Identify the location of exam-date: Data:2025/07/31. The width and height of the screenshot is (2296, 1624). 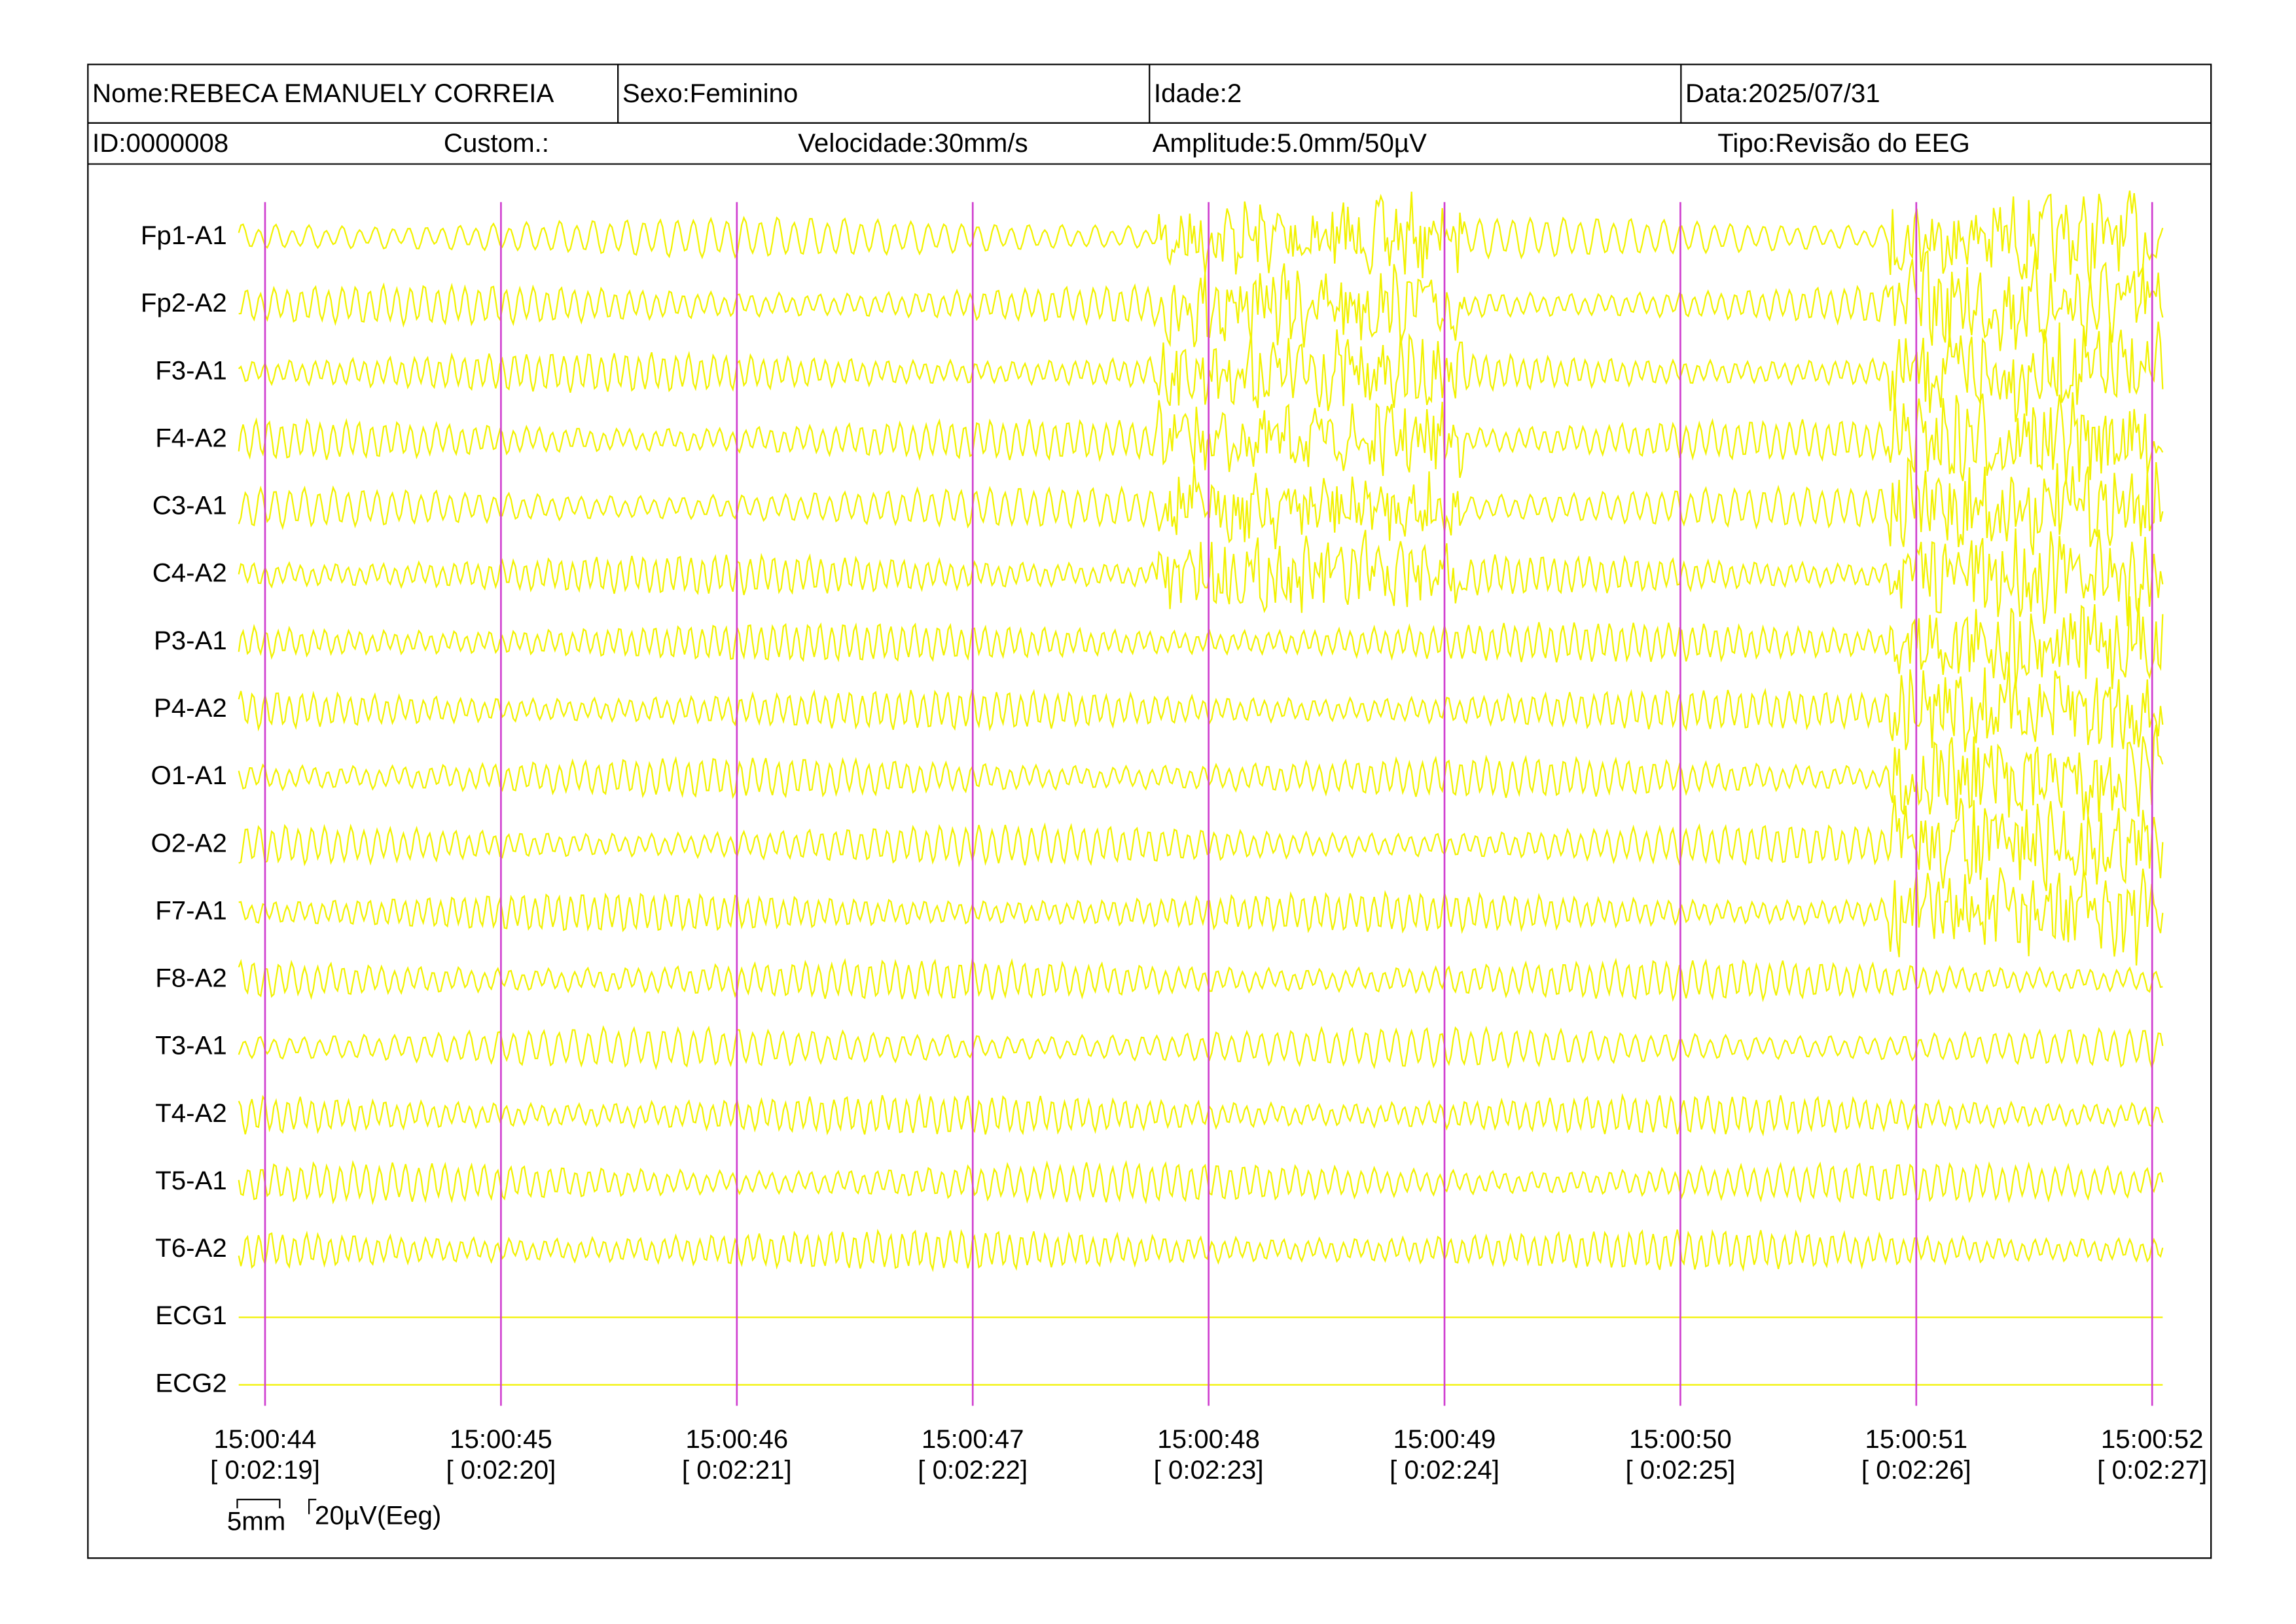
(1782, 93).